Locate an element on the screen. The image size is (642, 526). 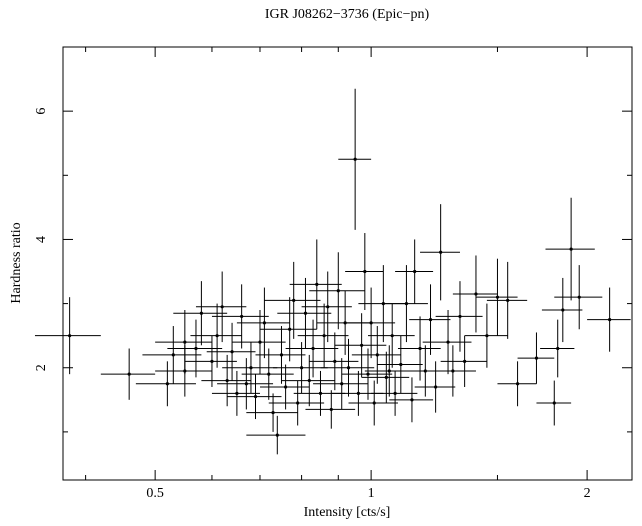
x-tick-label: 1 is located at coordinates (371, 493).